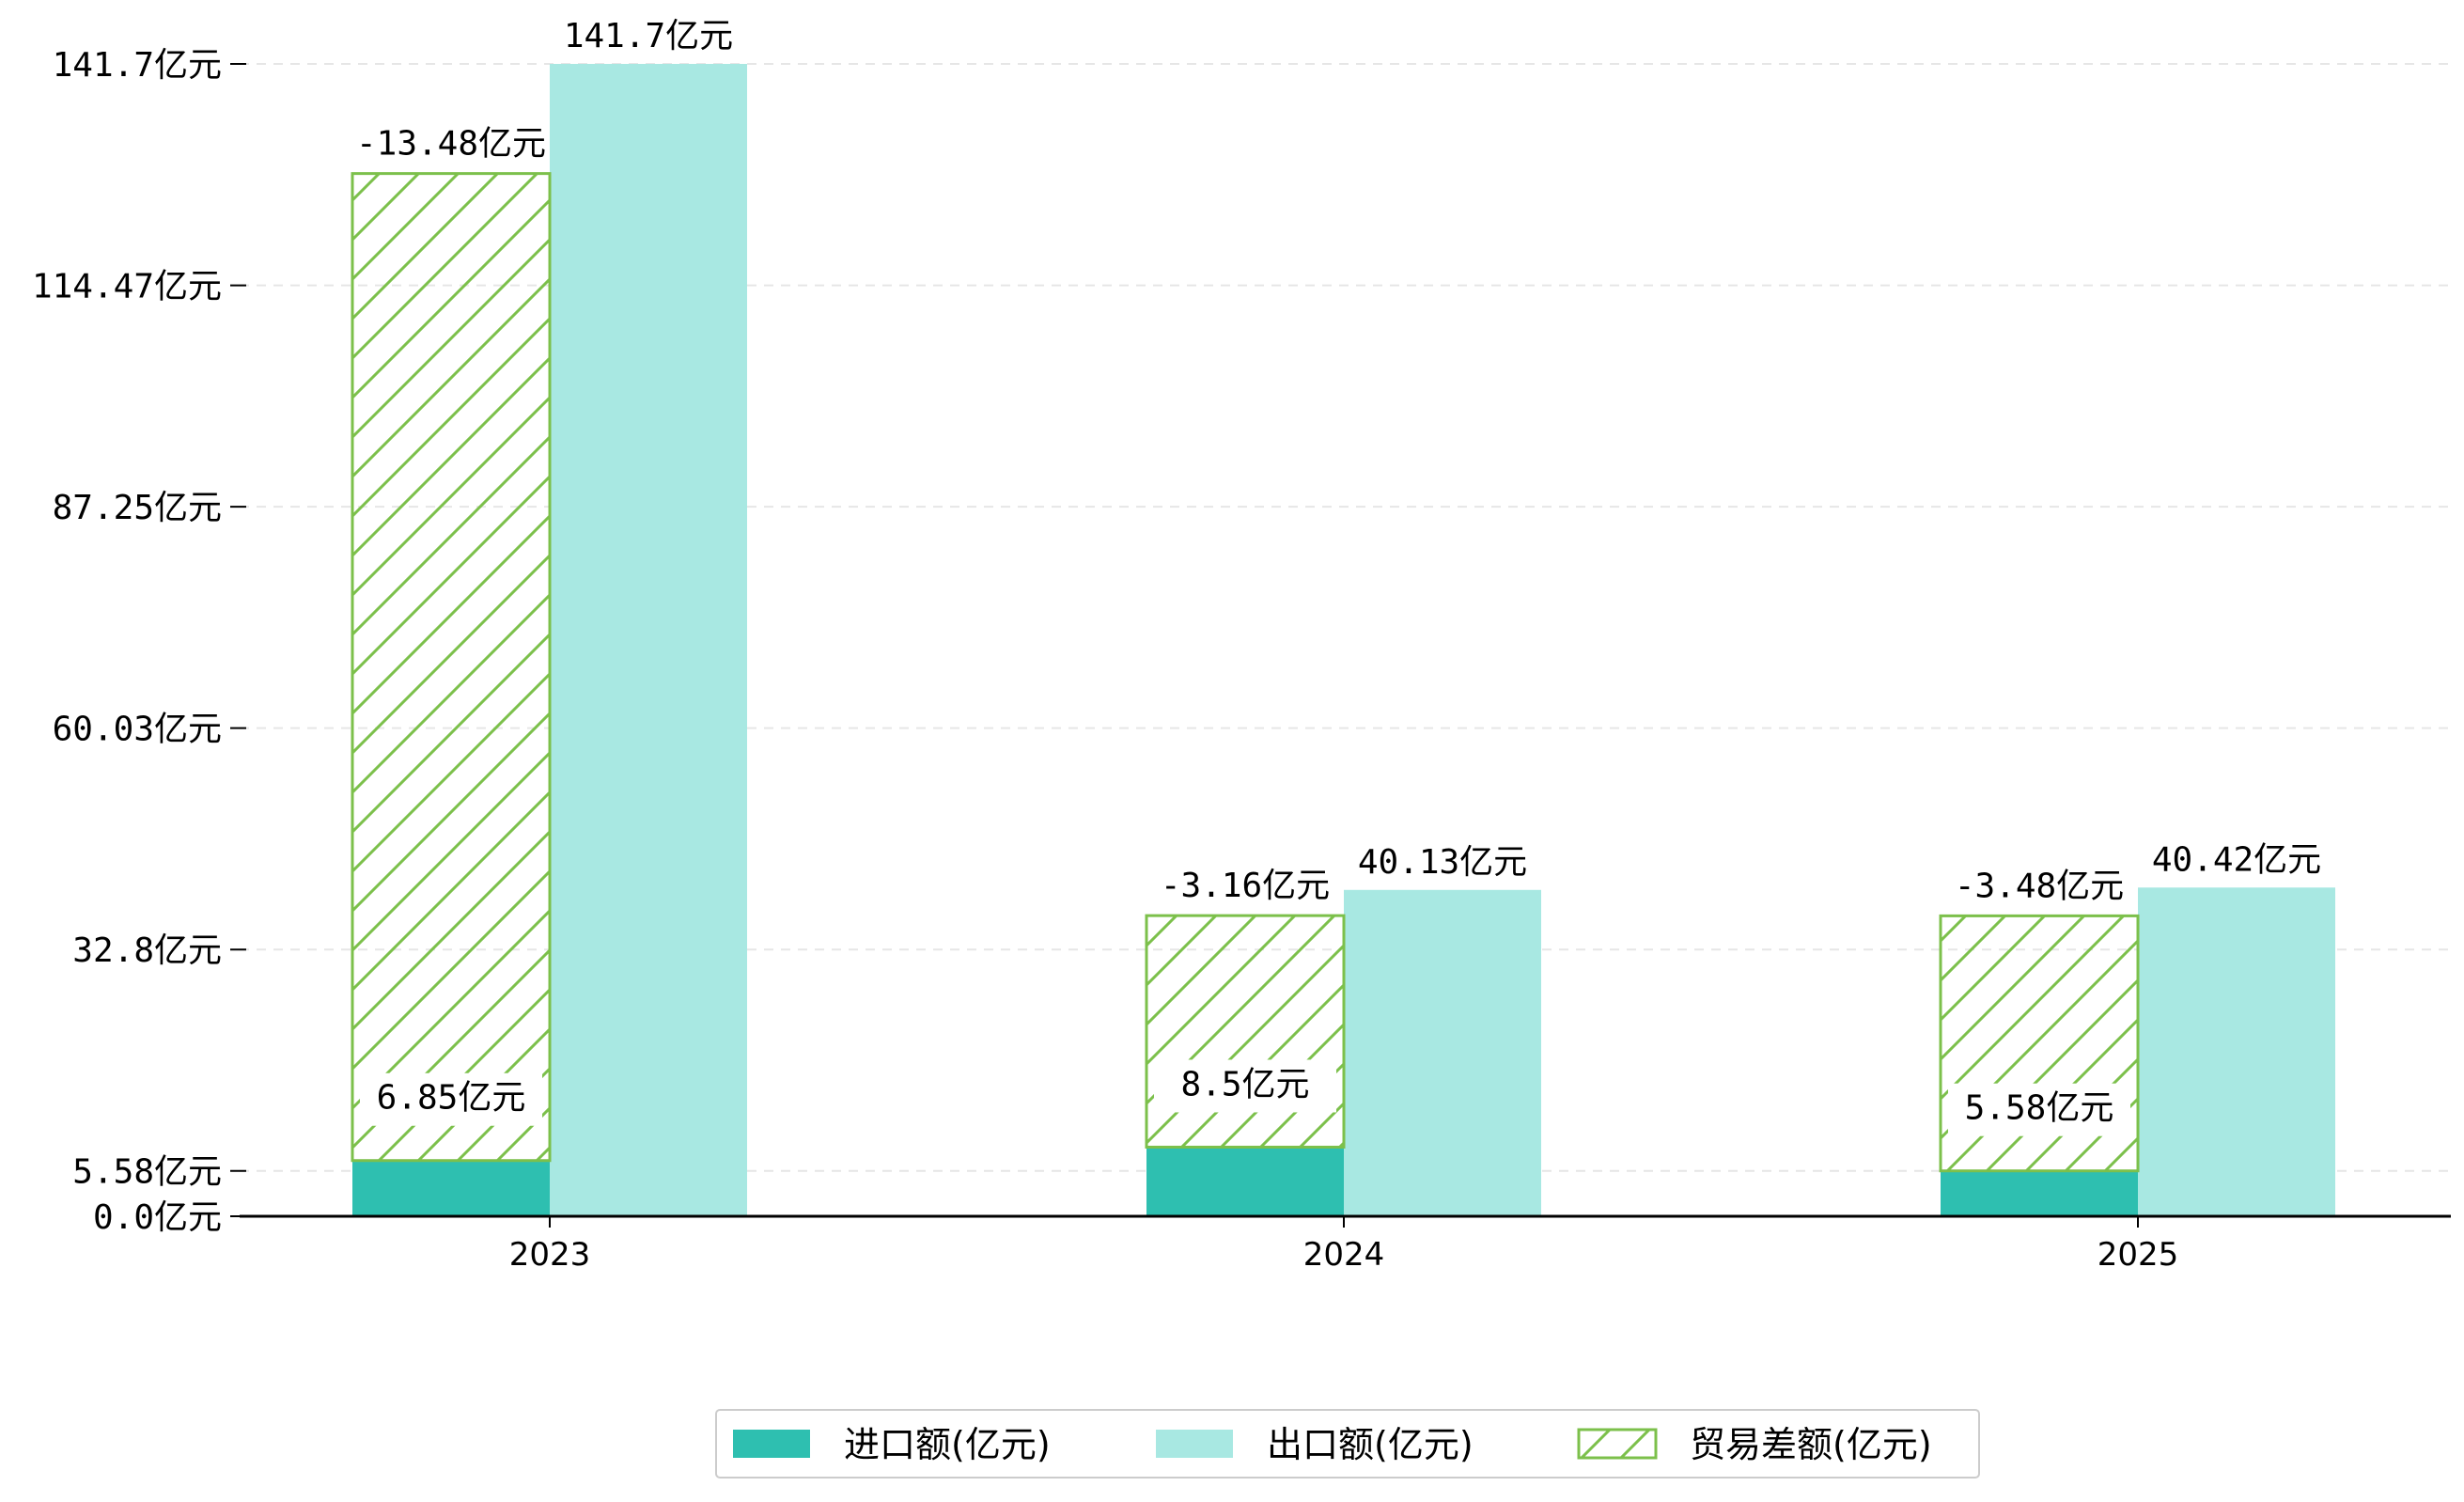 The height and width of the screenshot is (1502, 2464). Describe the element at coordinates (147, 1172) in the screenshot. I see `y-tick-label: 5.58亿元` at that location.